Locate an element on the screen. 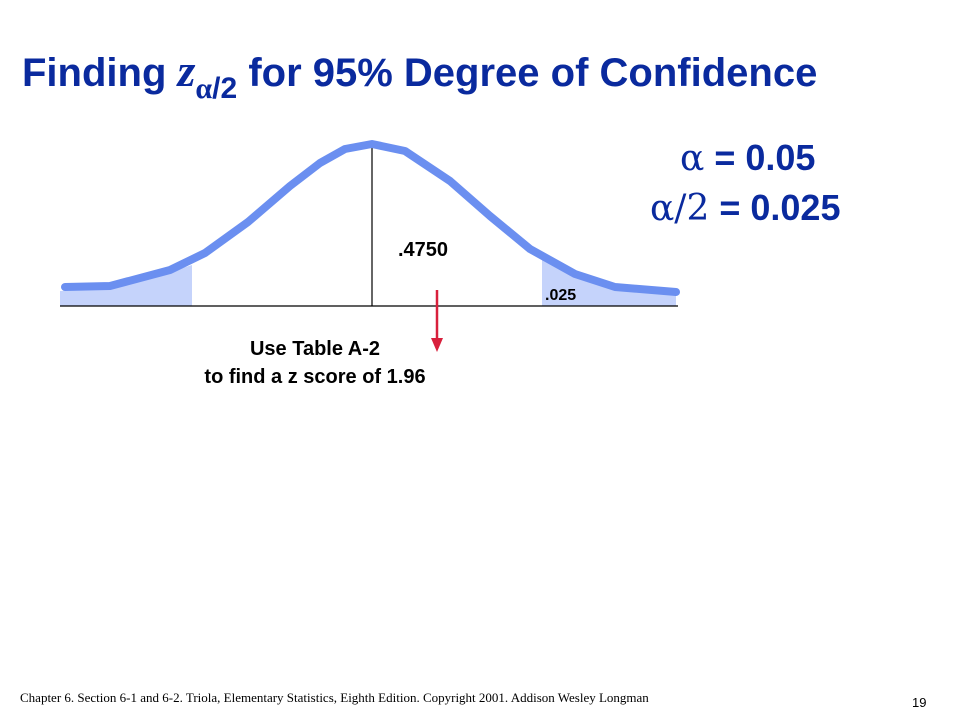 Image resolution: width=960 pixels, height=720 pixels. right-tail-area is located at coordinates (609, 281).